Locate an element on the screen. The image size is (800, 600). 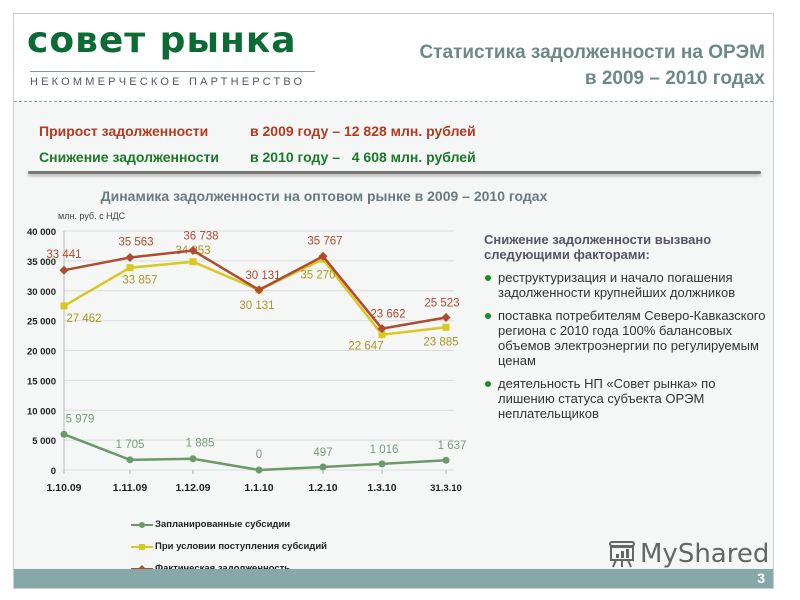
y-tick-label: 0 is located at coordinates (53, 471).